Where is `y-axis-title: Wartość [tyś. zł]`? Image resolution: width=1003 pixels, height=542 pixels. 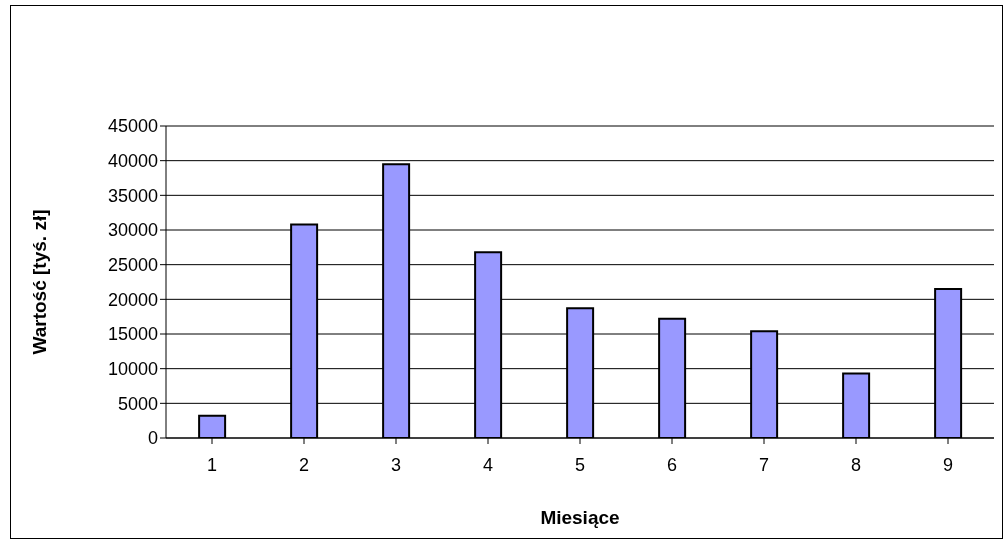
y-axis-title: Wartość [tyś. zł] is located at coordinates (39, 282).